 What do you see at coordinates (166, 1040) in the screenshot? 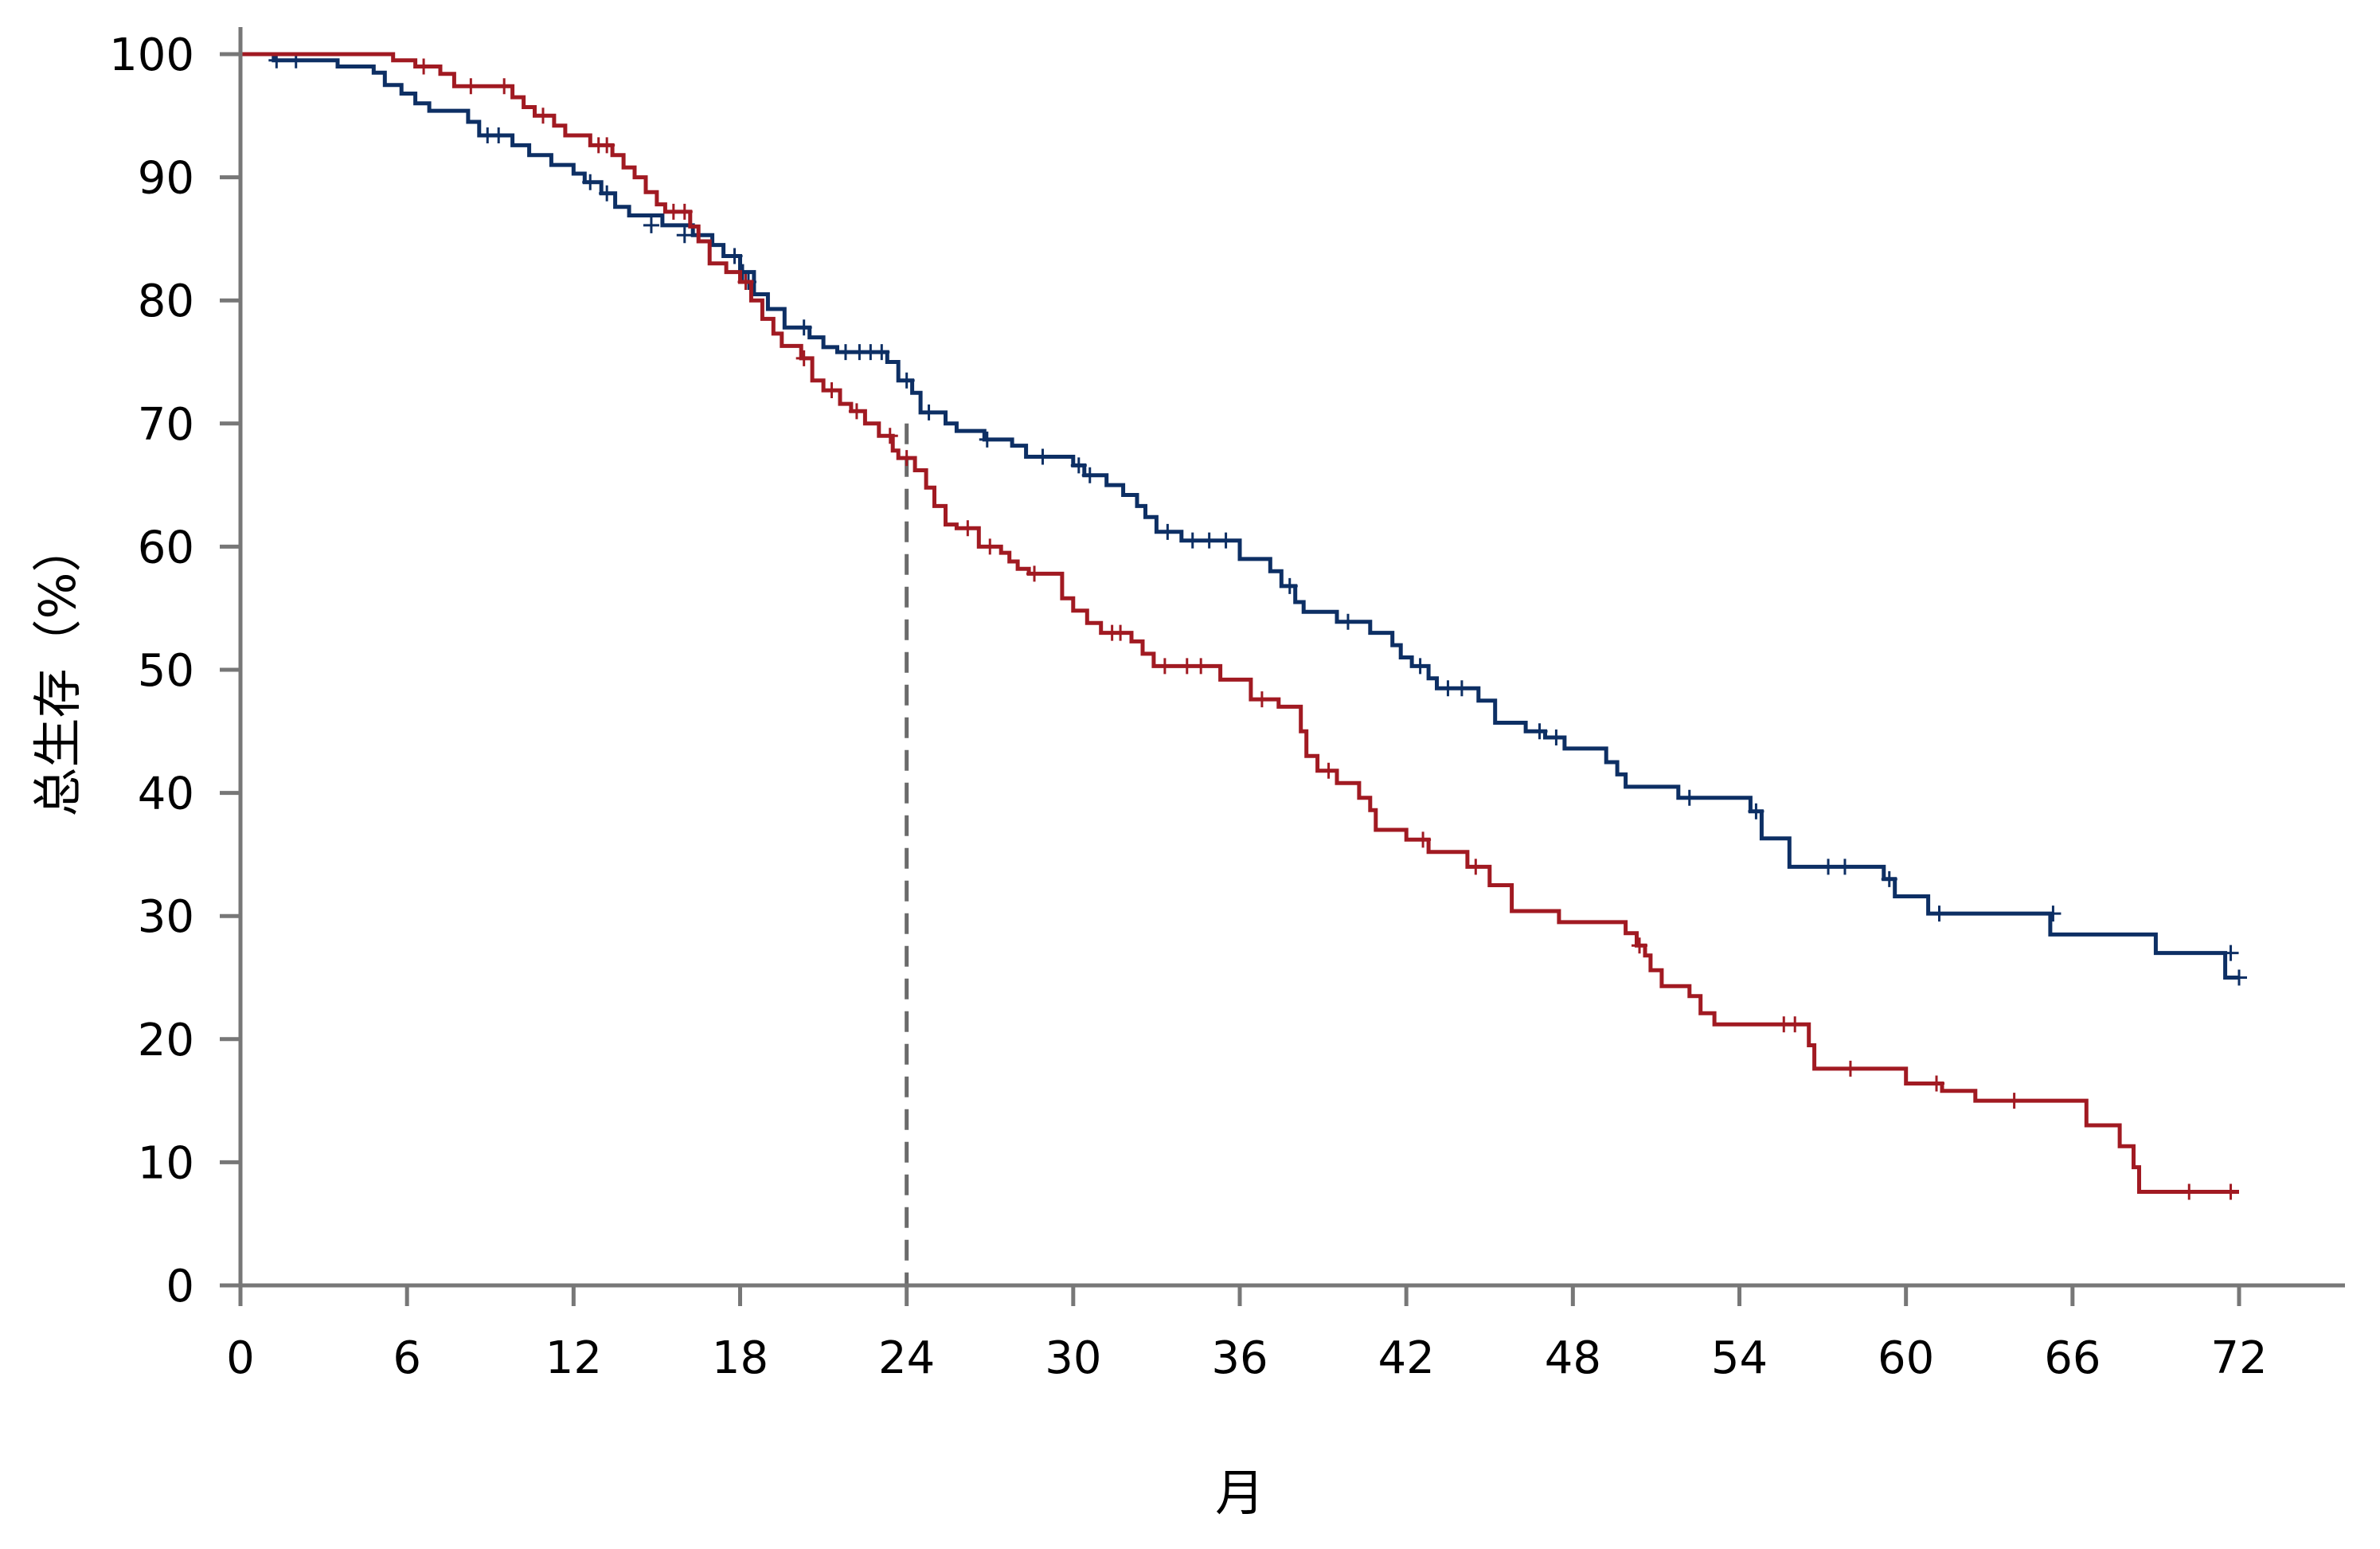
I see `y-tick-label: 20` at bounding box center [166, 1040].